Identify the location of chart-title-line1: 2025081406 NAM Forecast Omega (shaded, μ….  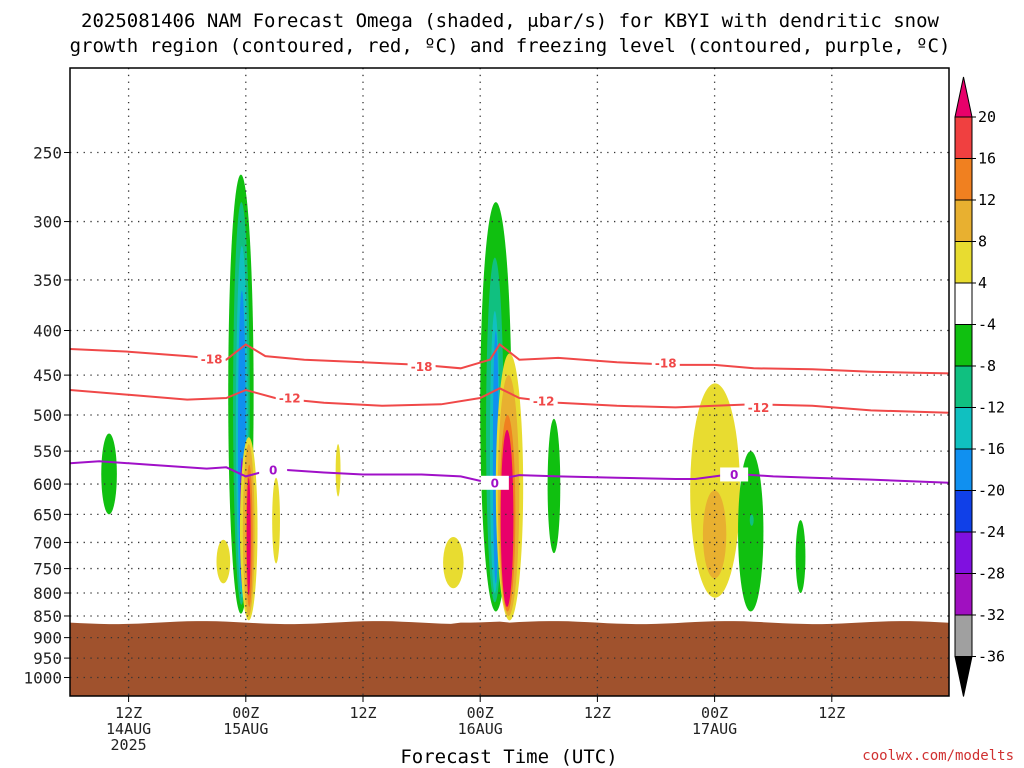
(510, 21).